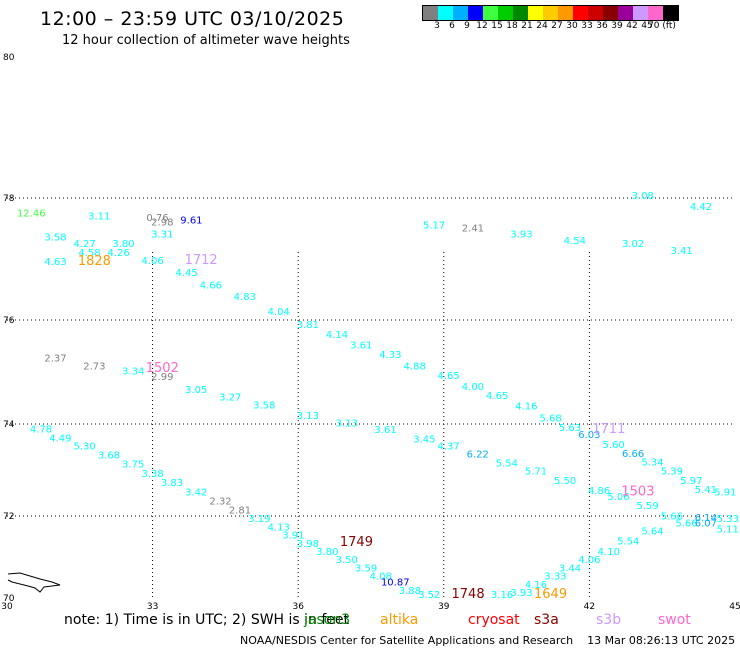 The height and width of the screenshot is (650, 740). What do you see at coordinates (9, 425) in the screenshot?
I see `latitude-label: 74` at bounding box center [9, 425].